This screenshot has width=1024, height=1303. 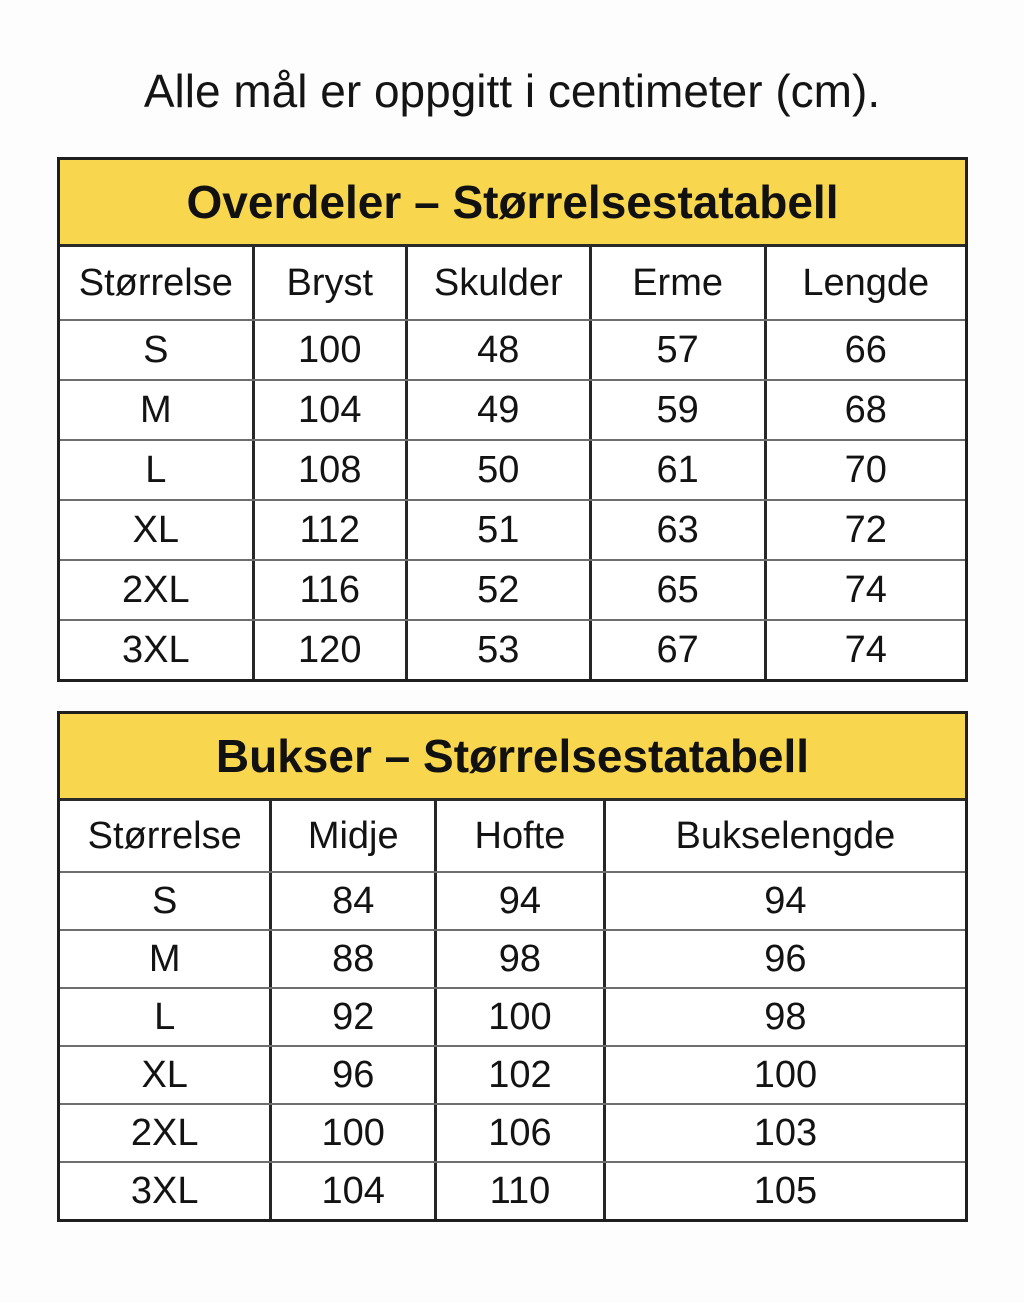 I want to click on column-header: Lengde, so click(x=864, y=283).